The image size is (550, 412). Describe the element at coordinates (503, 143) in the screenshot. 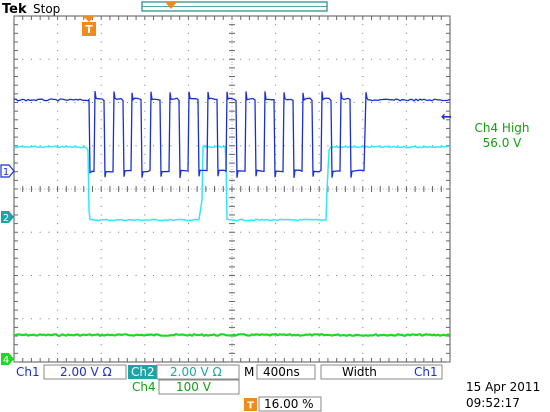

I see `measurement-value: 56.0 V` at that location.